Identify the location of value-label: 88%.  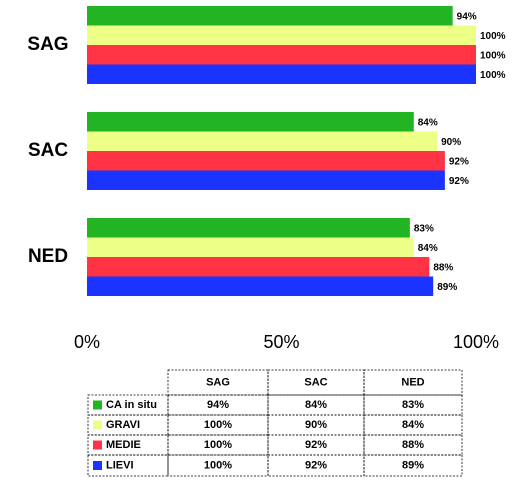
(443, 267).